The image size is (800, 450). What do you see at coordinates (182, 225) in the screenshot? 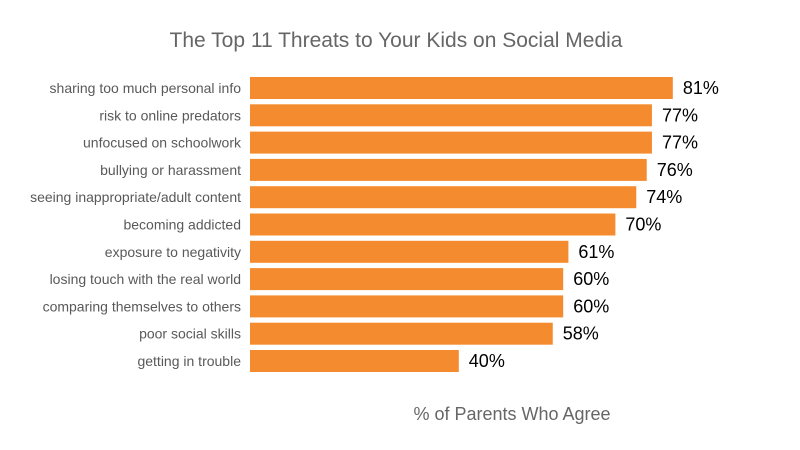
I see `category-label: becoming addicted` at bounding box center [182, 225].